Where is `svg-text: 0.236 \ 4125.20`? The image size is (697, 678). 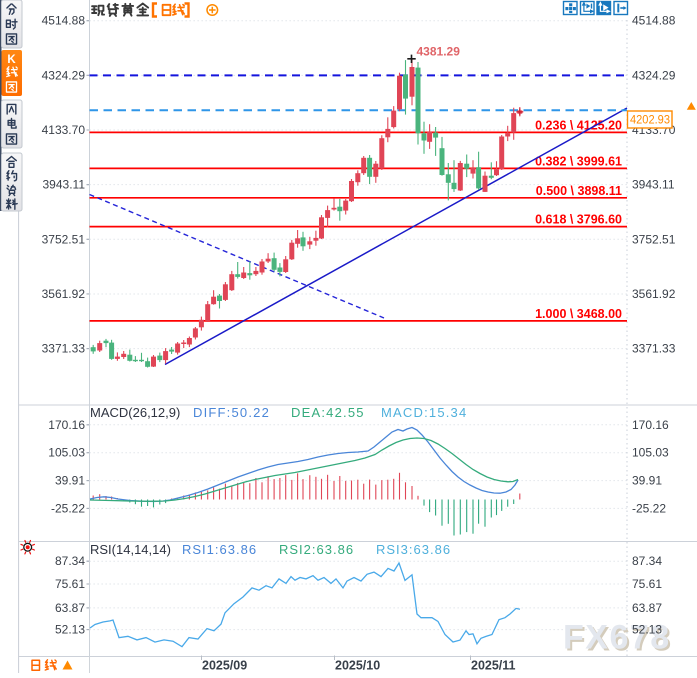 svg-text: 0.236 \ 4125.20 is located at coordinates (578, 125).